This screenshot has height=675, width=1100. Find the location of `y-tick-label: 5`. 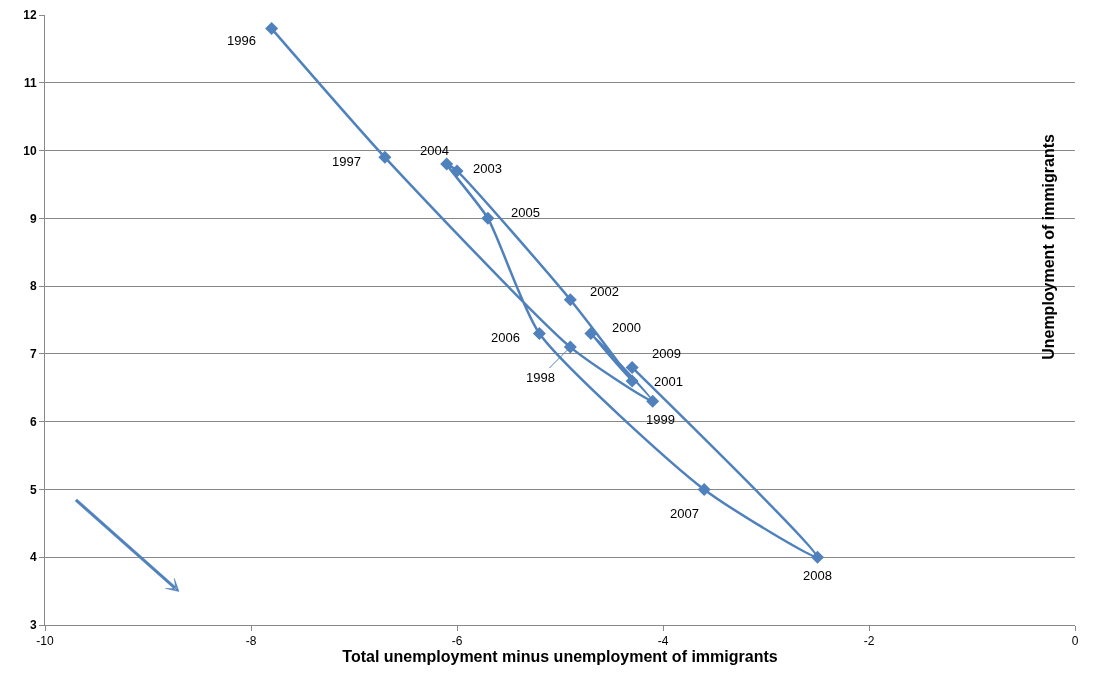

y-tick-label: 5 is located at coordinates (33, 489).